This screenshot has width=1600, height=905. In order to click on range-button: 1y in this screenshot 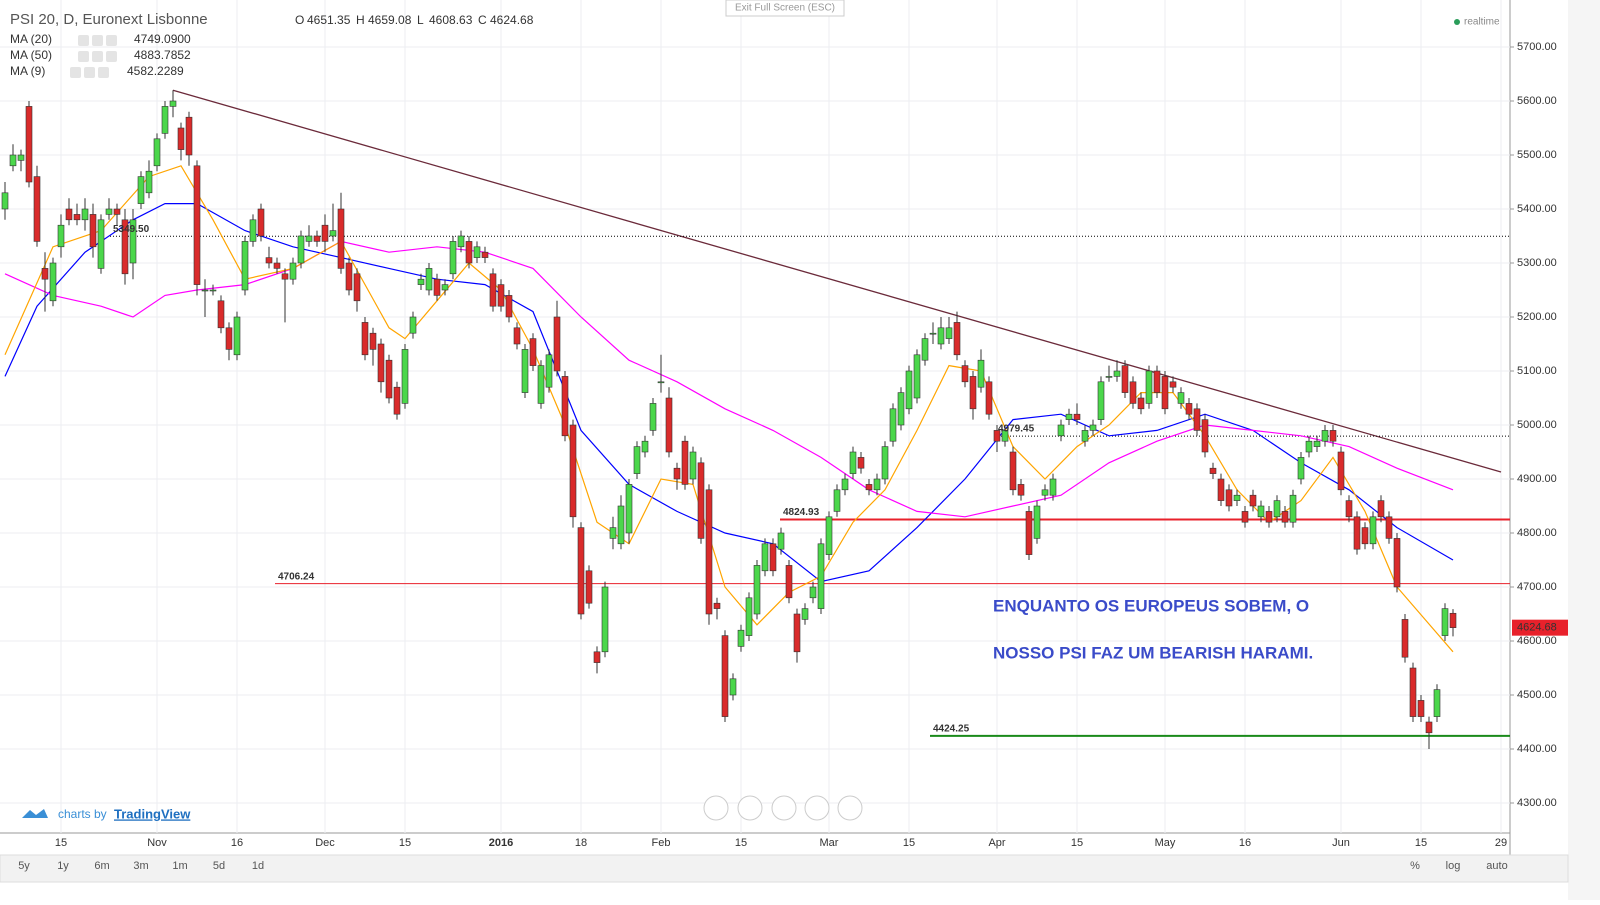, I will do `click(63, 866)`.